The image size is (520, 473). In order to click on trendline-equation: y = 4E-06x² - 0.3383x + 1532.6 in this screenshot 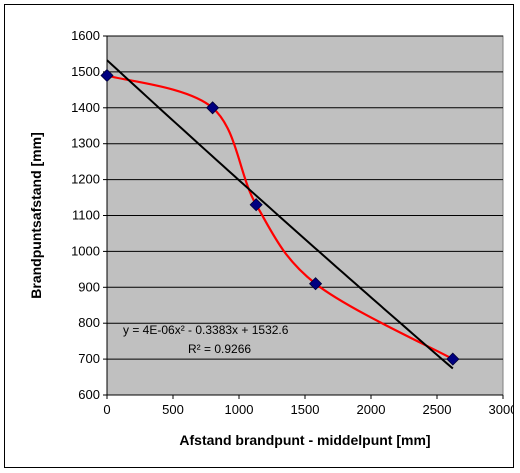, I will do `click(206, 330)`.